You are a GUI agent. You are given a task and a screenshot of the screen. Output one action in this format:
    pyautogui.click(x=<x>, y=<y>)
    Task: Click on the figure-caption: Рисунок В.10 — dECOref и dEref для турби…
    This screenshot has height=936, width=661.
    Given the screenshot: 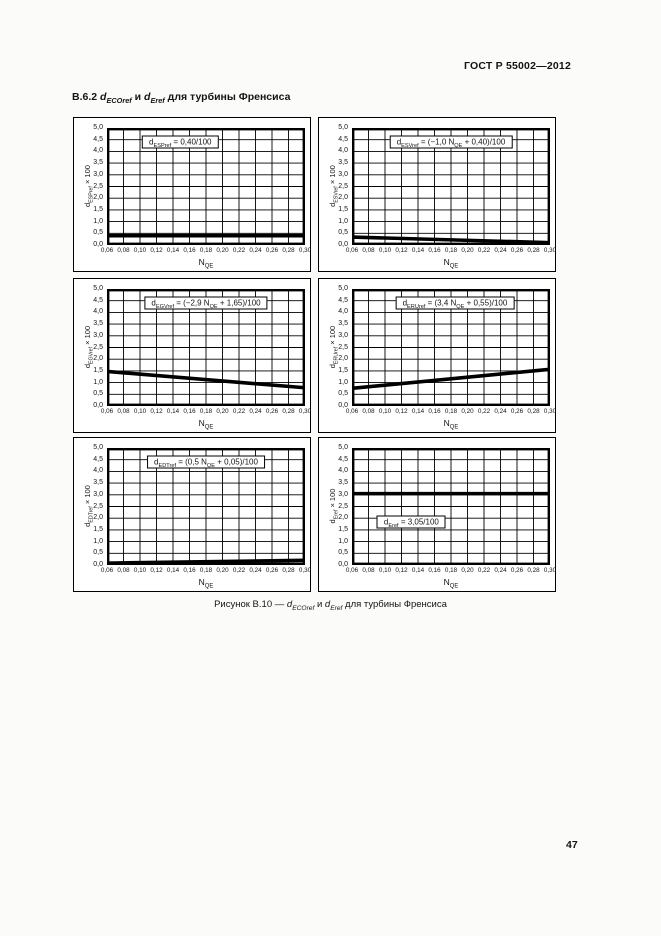 What is the action you would take?
    pyautogui.click(x=330, y=605)
    